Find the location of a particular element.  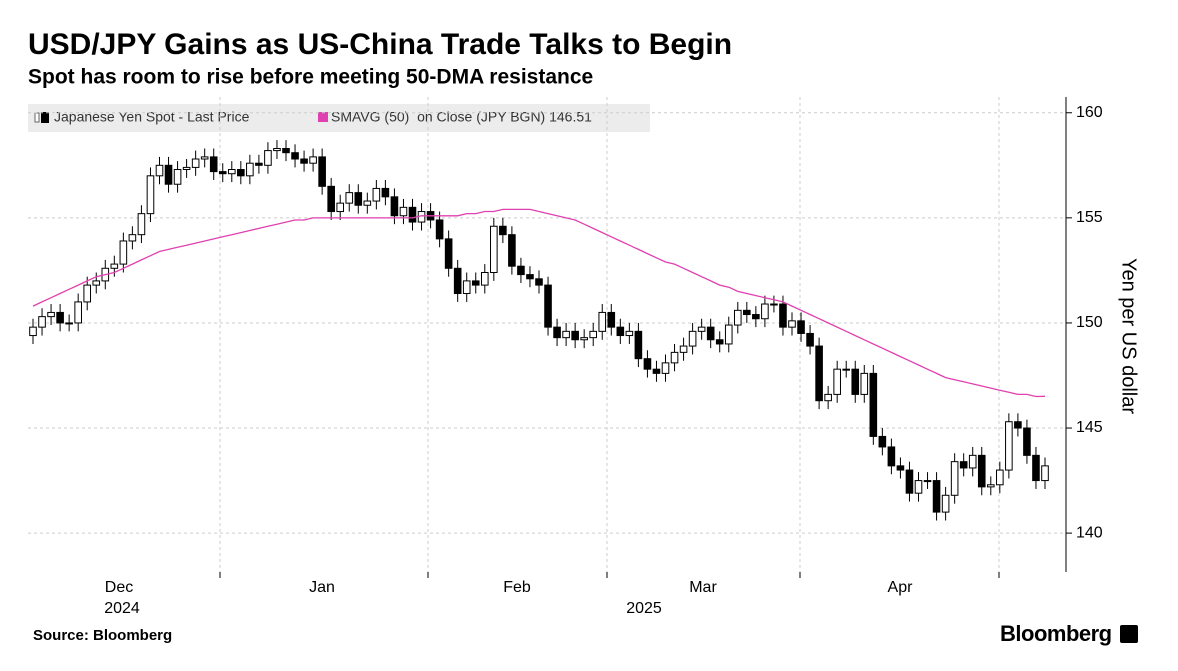

legend-label: SMAVG (50) on Close (JPY BGN) 146.51 is located at coordinates (461, 117).